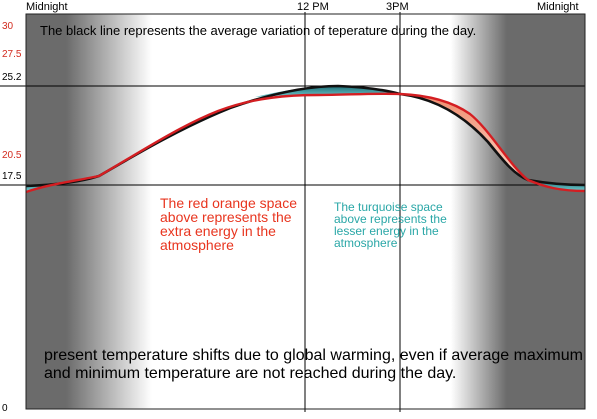 This screenshot has height=419, width=597. Describe the element at coordinates (5, 408) in the screenshot. I see `y-tick-0: 0` at that location.